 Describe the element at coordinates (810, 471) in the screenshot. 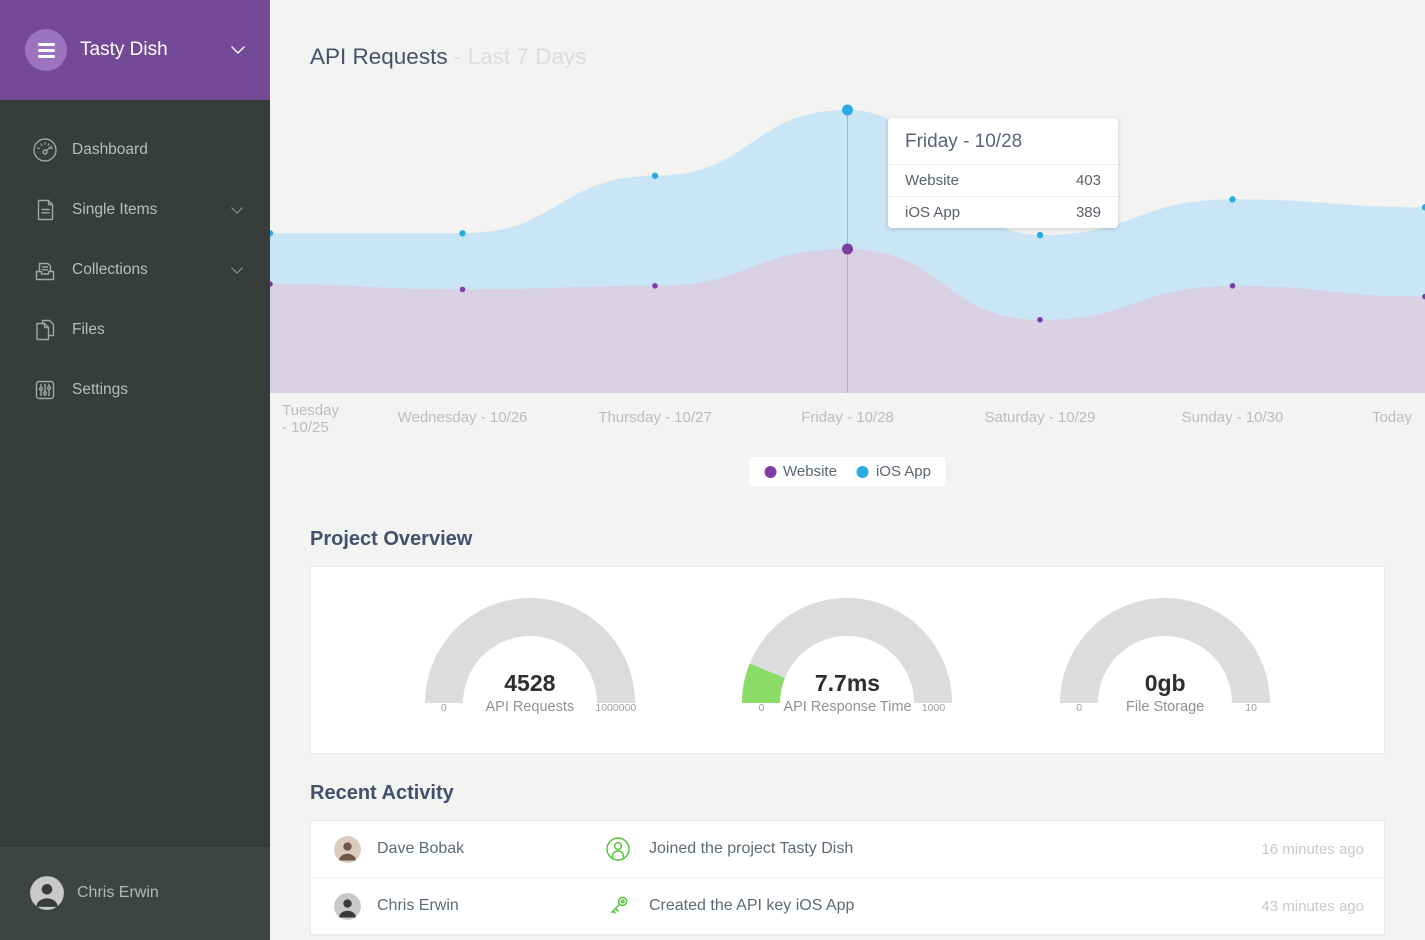

I see `legend-label: Website` at that location.